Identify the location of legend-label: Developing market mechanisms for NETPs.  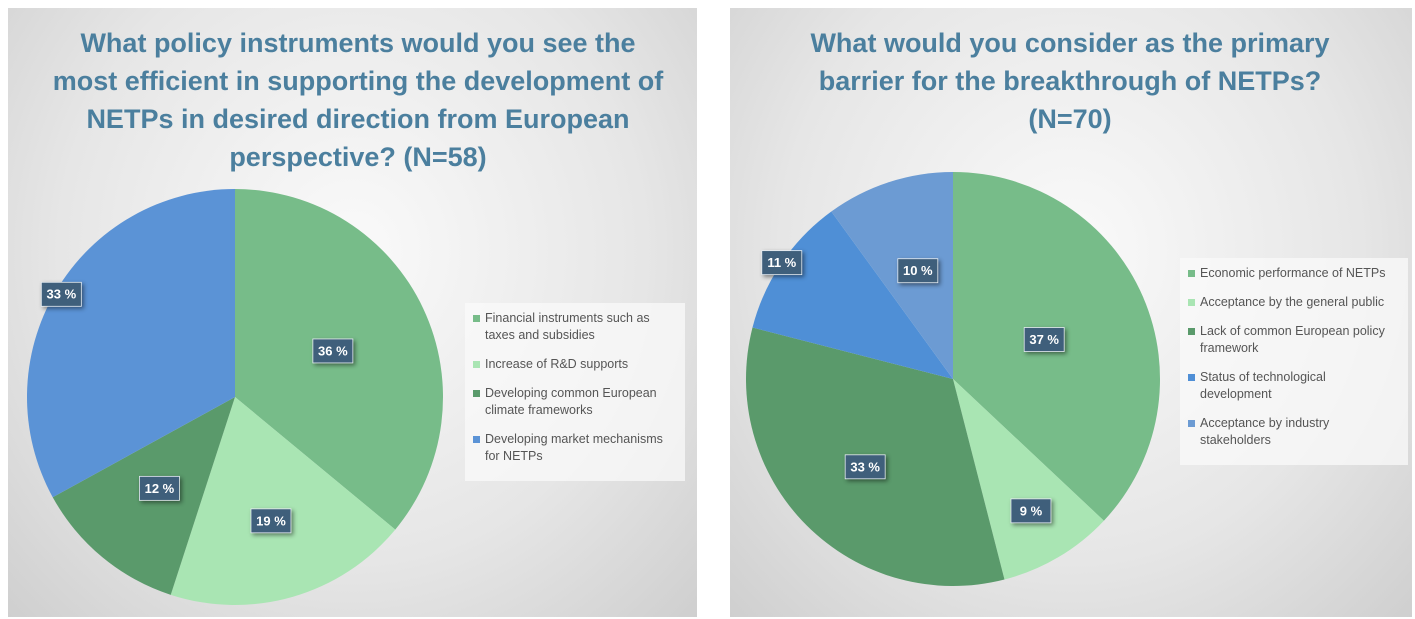
(574, 447).